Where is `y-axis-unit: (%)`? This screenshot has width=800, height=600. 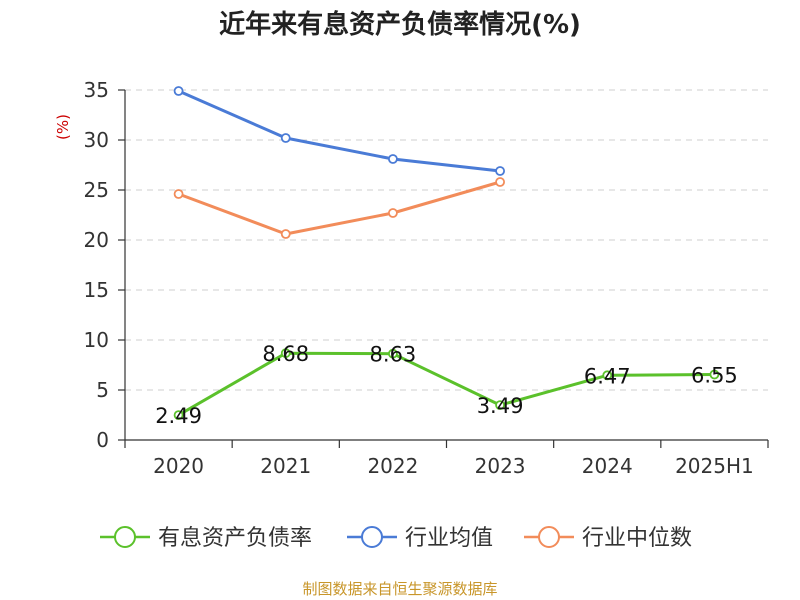 y-axis-unit: (%) is located at coordinates (63, 127).